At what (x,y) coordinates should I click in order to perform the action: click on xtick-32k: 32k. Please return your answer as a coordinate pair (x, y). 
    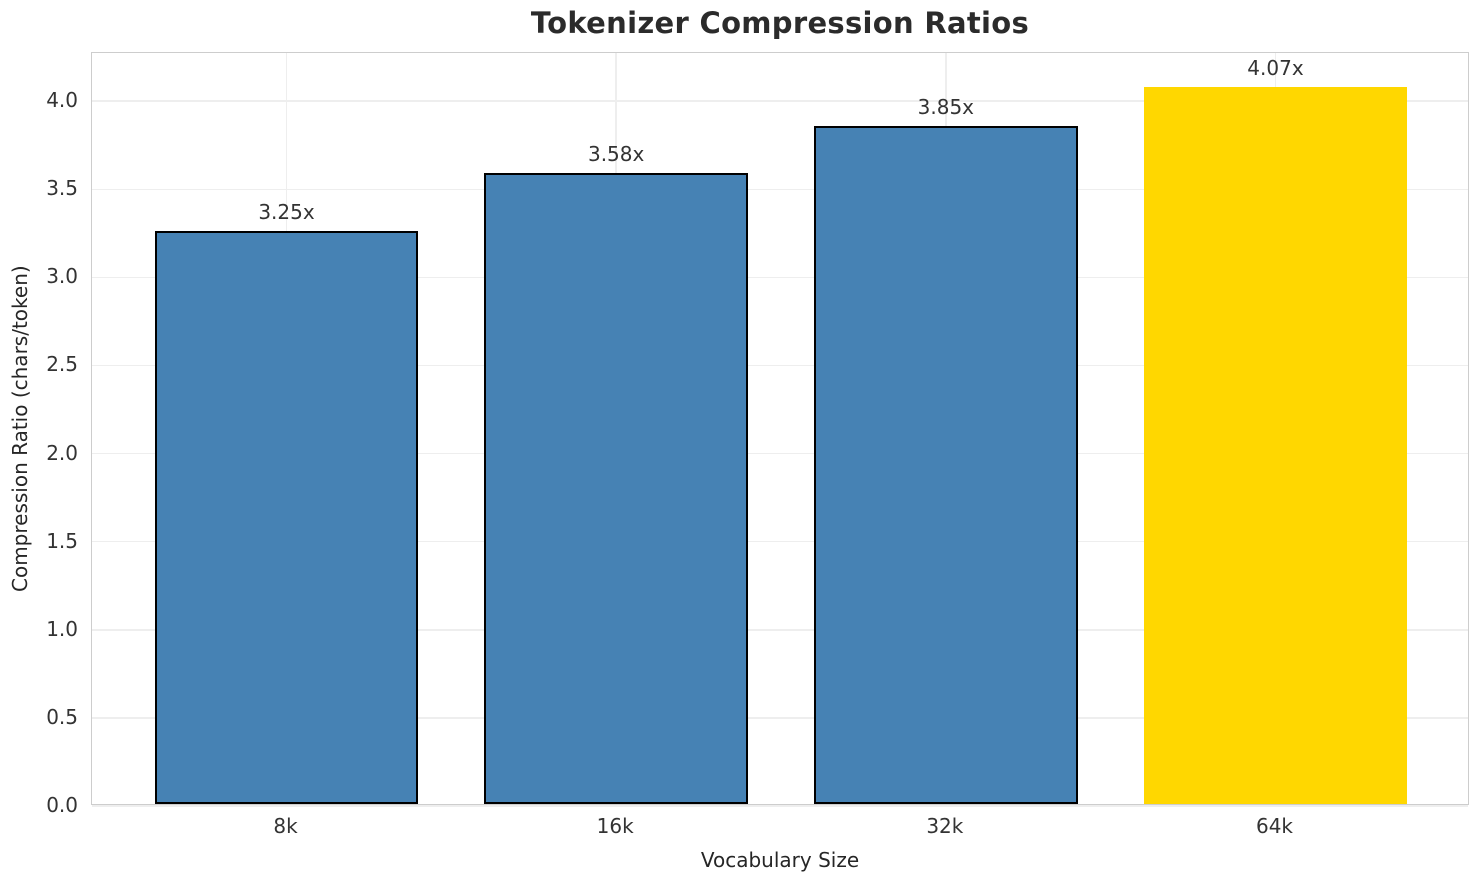
    Looking at the image, I should click on (945, 826).